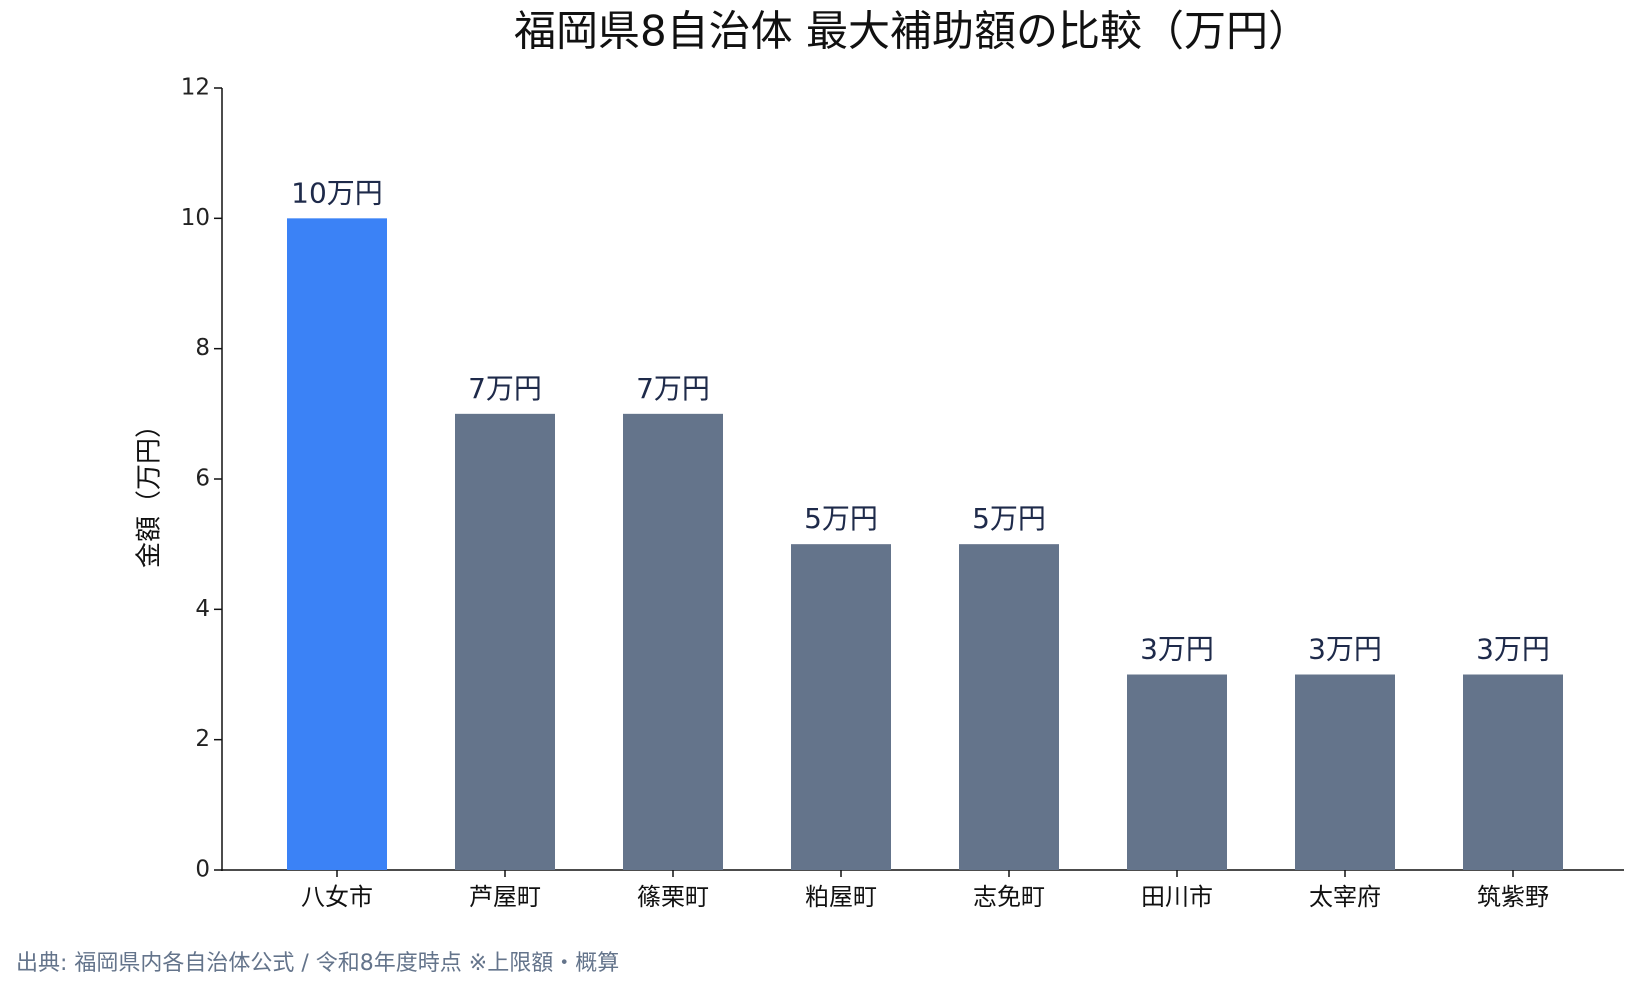 The image size is (1632, 988). What do you see at coordinates (912, 31) in the screenshot?
I see `chart-title: 福岡県8自治体 最大補助額の比較（万円）` at bounding box center [912, 31].